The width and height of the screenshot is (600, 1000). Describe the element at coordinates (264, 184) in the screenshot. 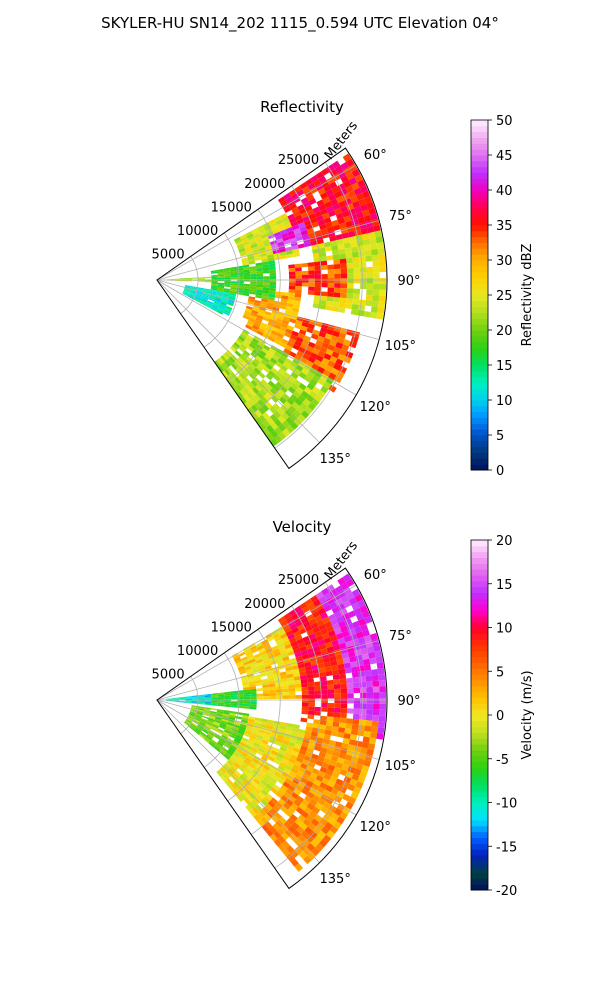

I see `radial-tick-label: 20000` at that location.